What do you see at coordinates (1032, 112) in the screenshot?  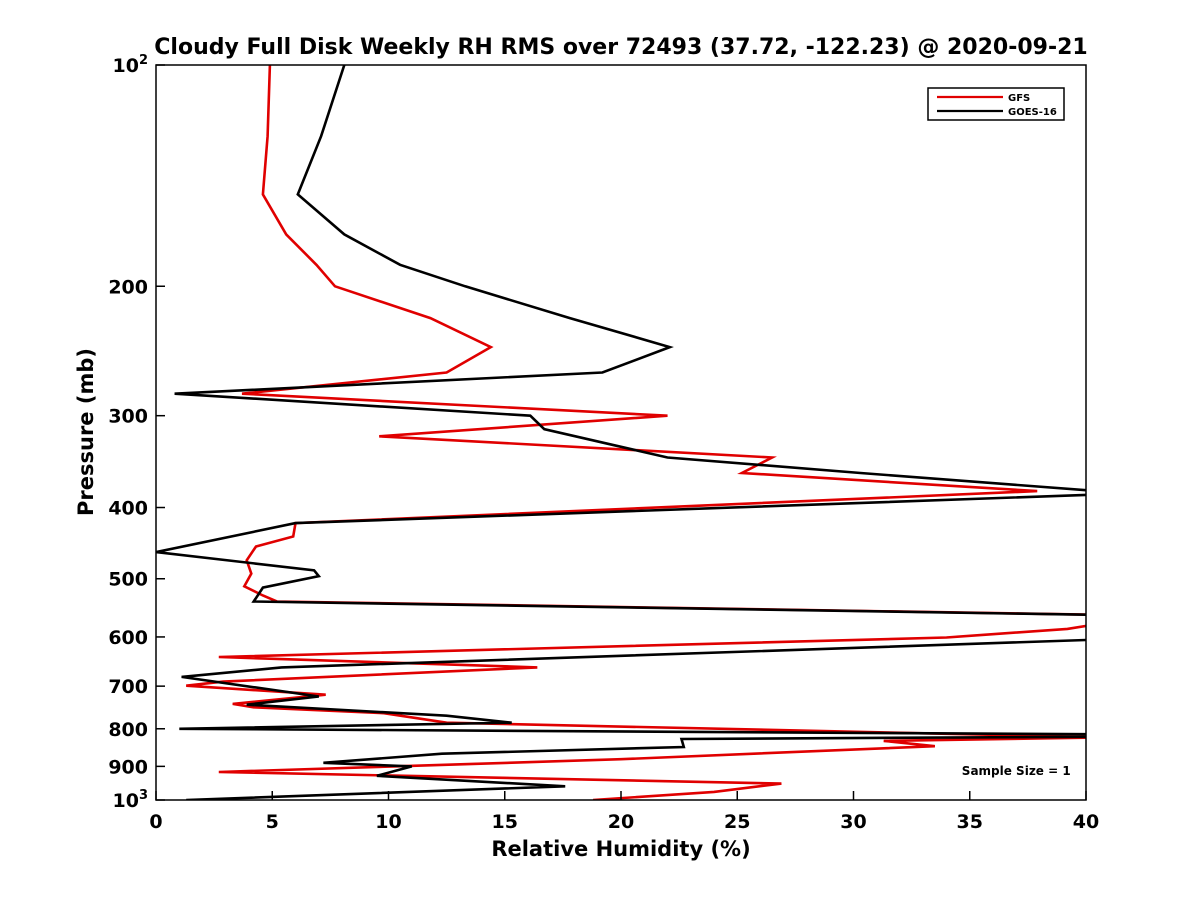 I see `legend-label-goes16: GOES-16` at bounding box center [1032, 112].